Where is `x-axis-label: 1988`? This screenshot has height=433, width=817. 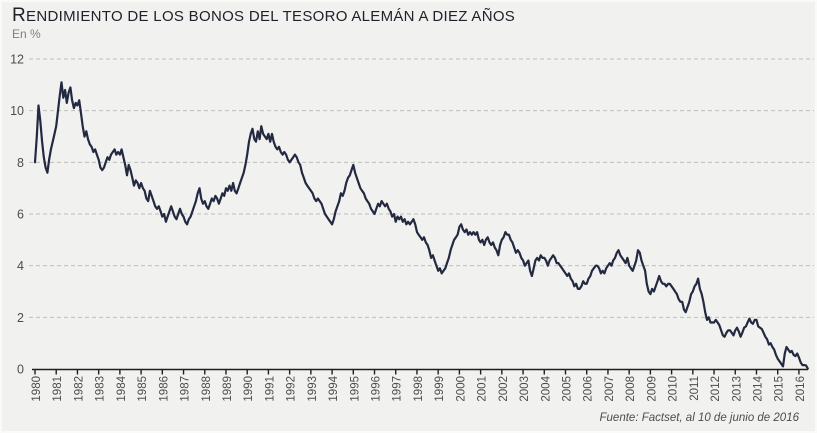 x-axis-label: 1988 is located at coordinates (207, 389).